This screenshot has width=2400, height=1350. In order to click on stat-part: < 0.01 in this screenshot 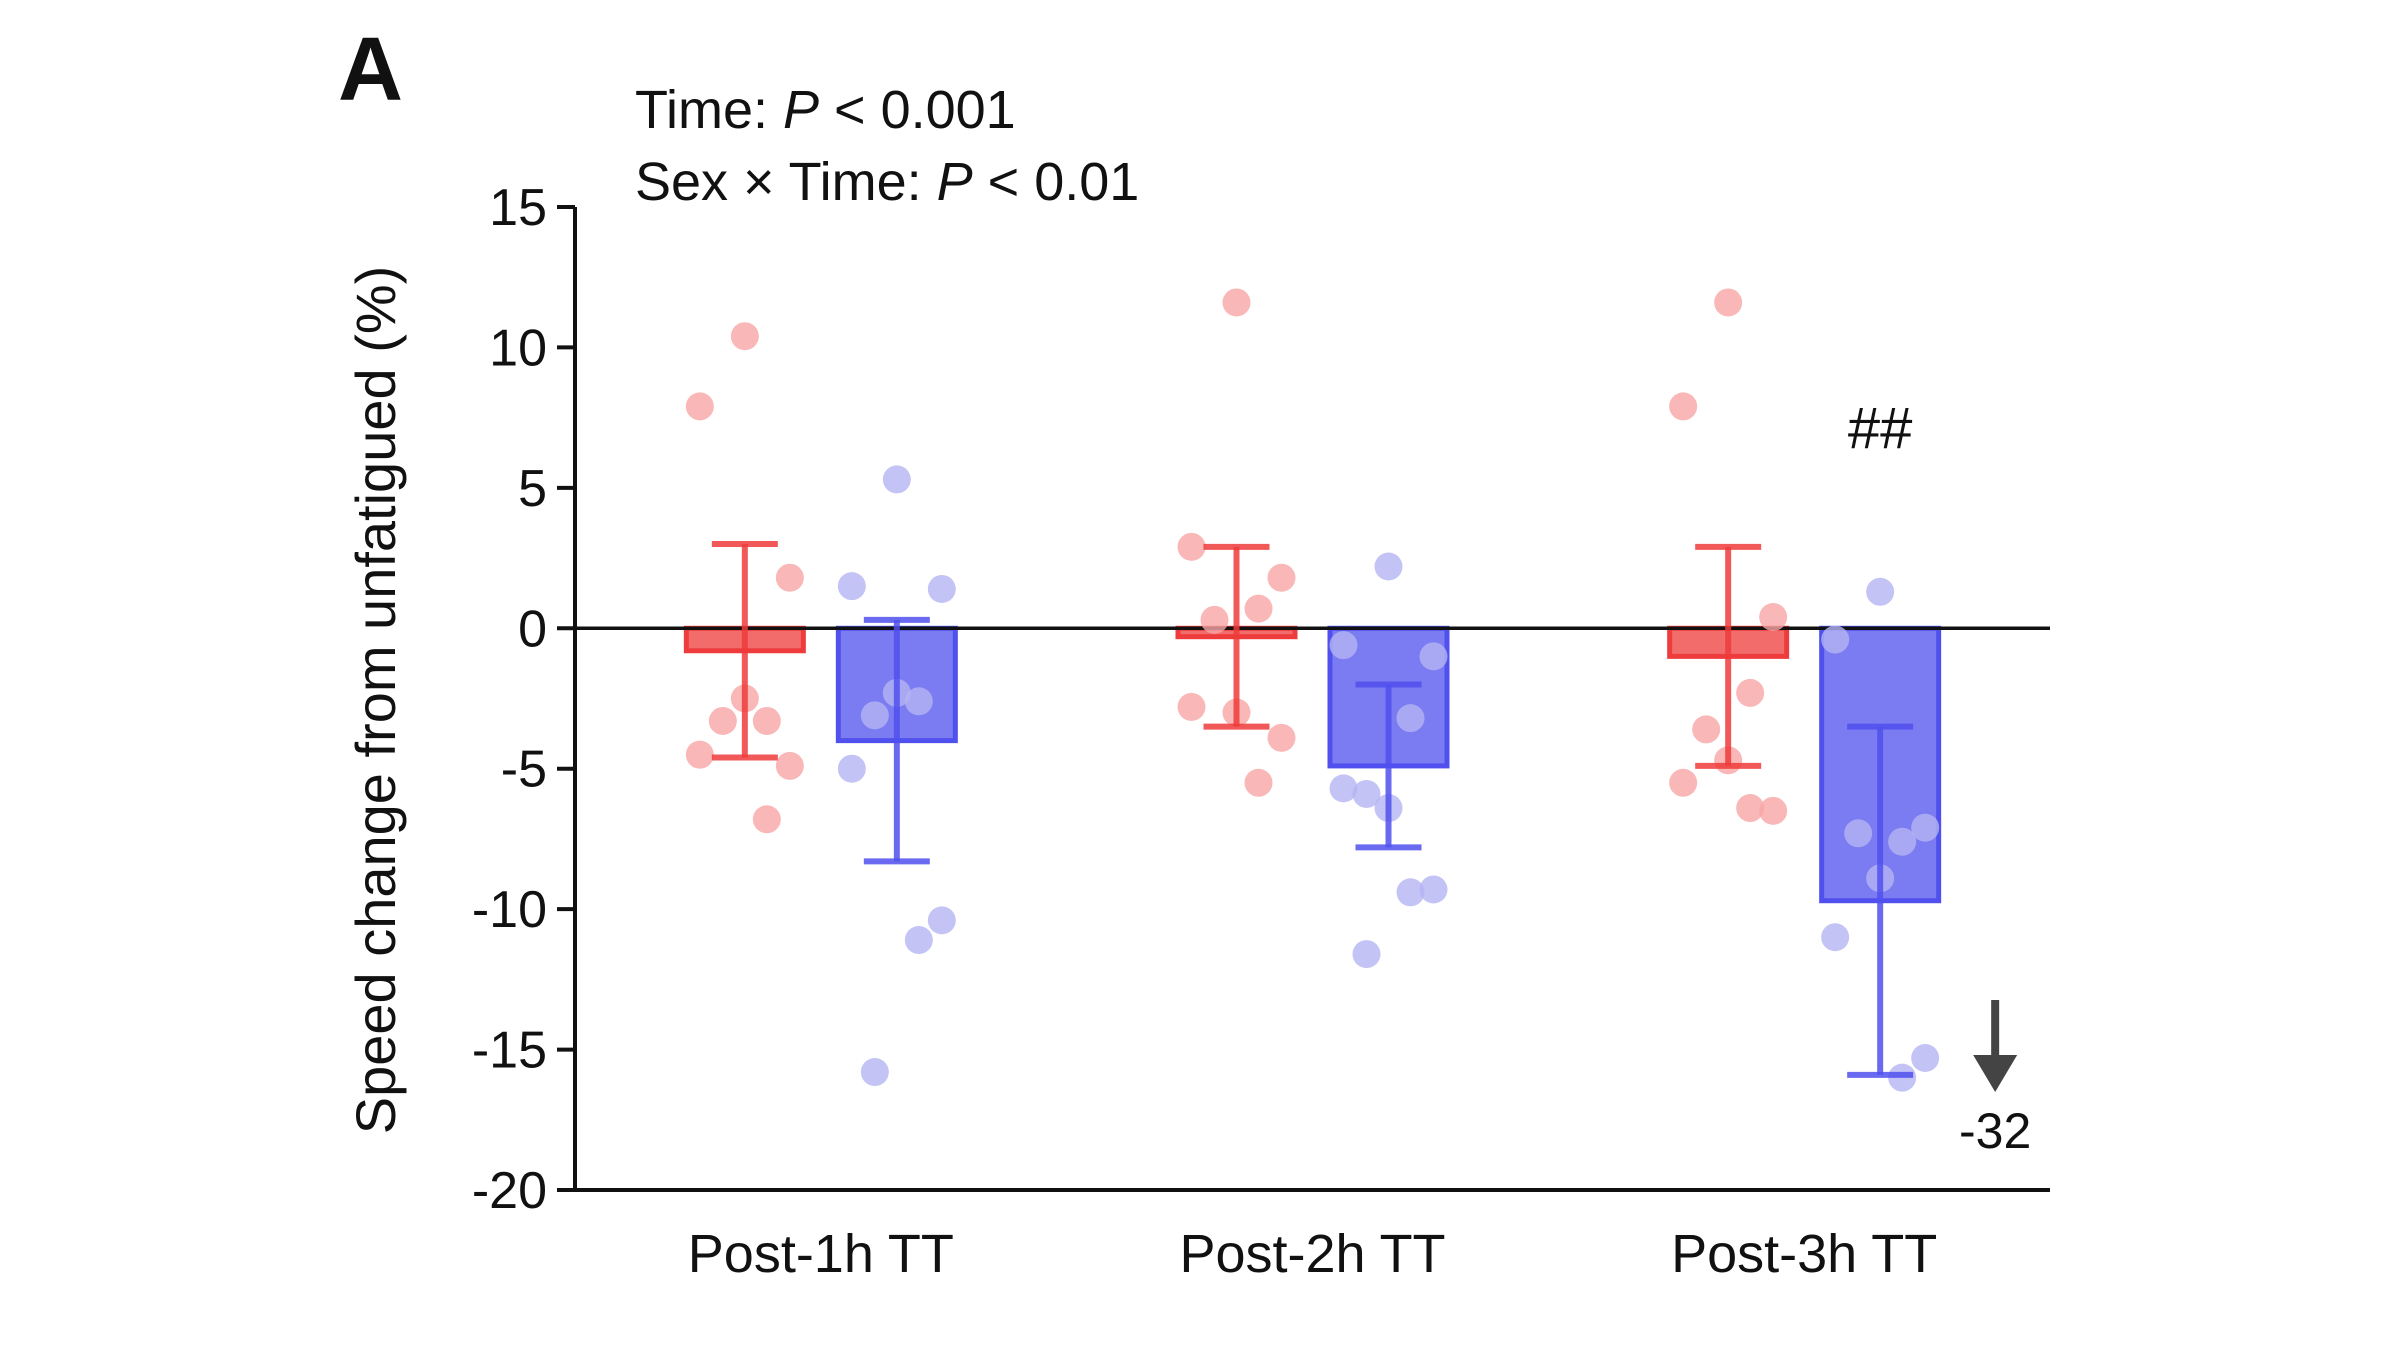, I will do `click(1056, 182)`.